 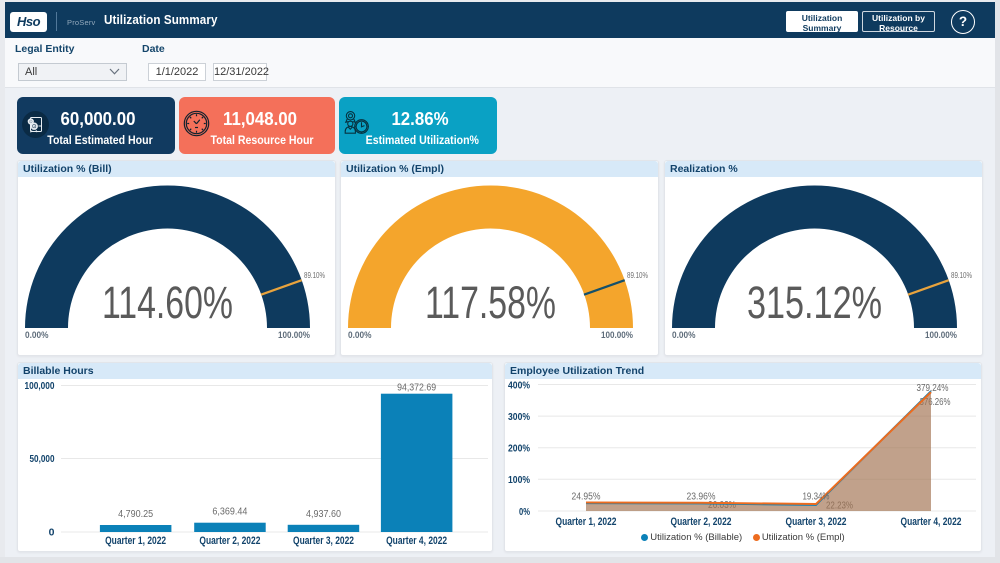 What do you see at coordinates (519, 417) in the screenshot?
I see `svg-text: 300%` at bounding box center [519, 417].